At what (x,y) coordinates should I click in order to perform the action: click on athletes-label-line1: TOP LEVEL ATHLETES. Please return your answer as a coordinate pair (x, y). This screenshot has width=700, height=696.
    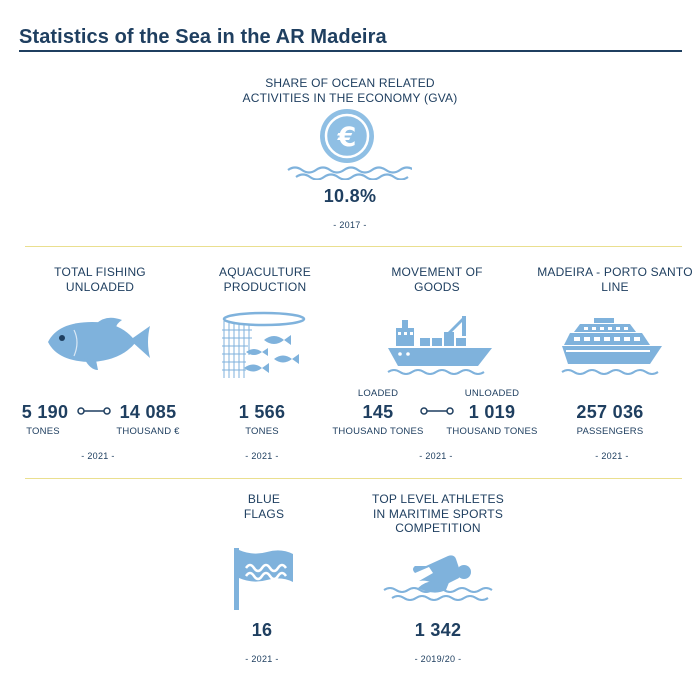
    Looking at the image, I should click on (438, 499).